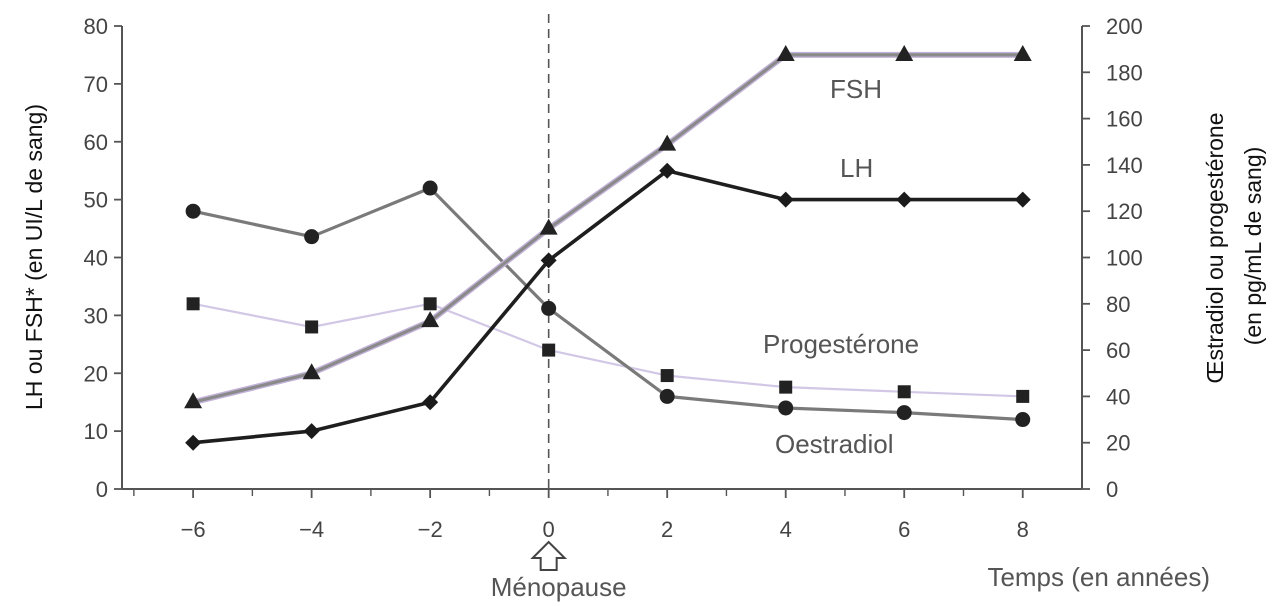 Image resolution: width=1282 pixels, height=606 pixels. Describe the element at coordinates (856, 168) in the screenshot. I see `series-label-lh: LH` at that location.